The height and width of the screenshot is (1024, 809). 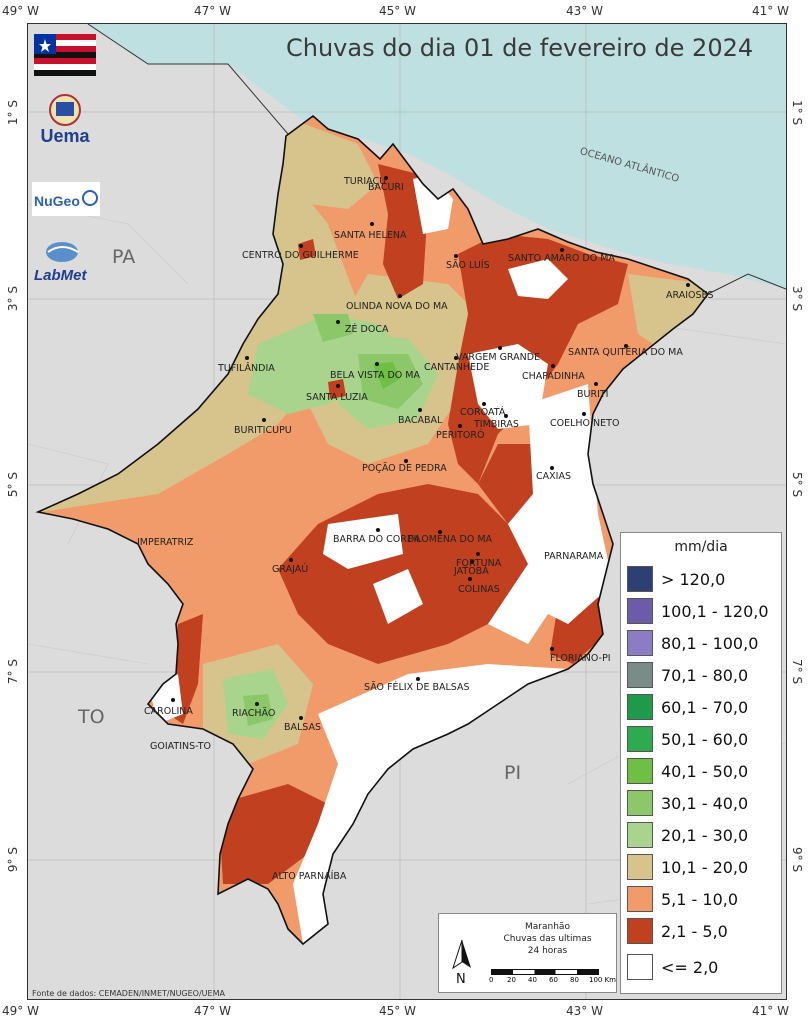 I want to click on city-label: COLINAS, so click(x=479, y=589).